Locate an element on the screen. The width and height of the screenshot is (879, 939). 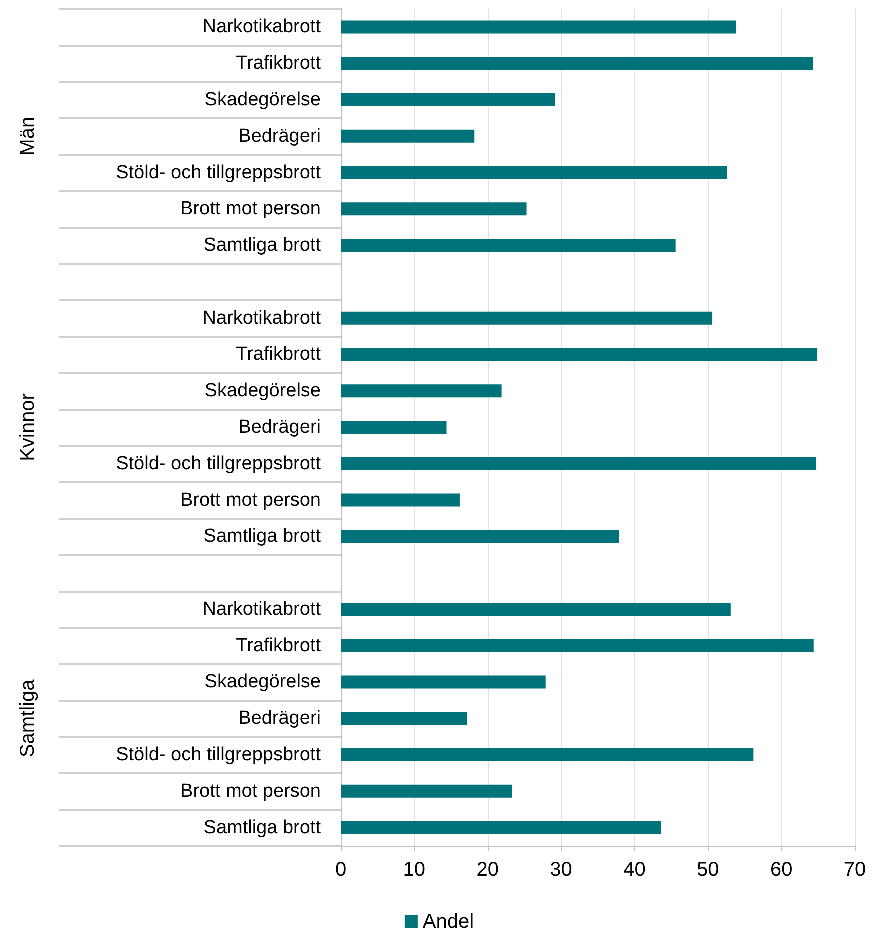
legend-label: Andel is located at coordinates (448, 922).